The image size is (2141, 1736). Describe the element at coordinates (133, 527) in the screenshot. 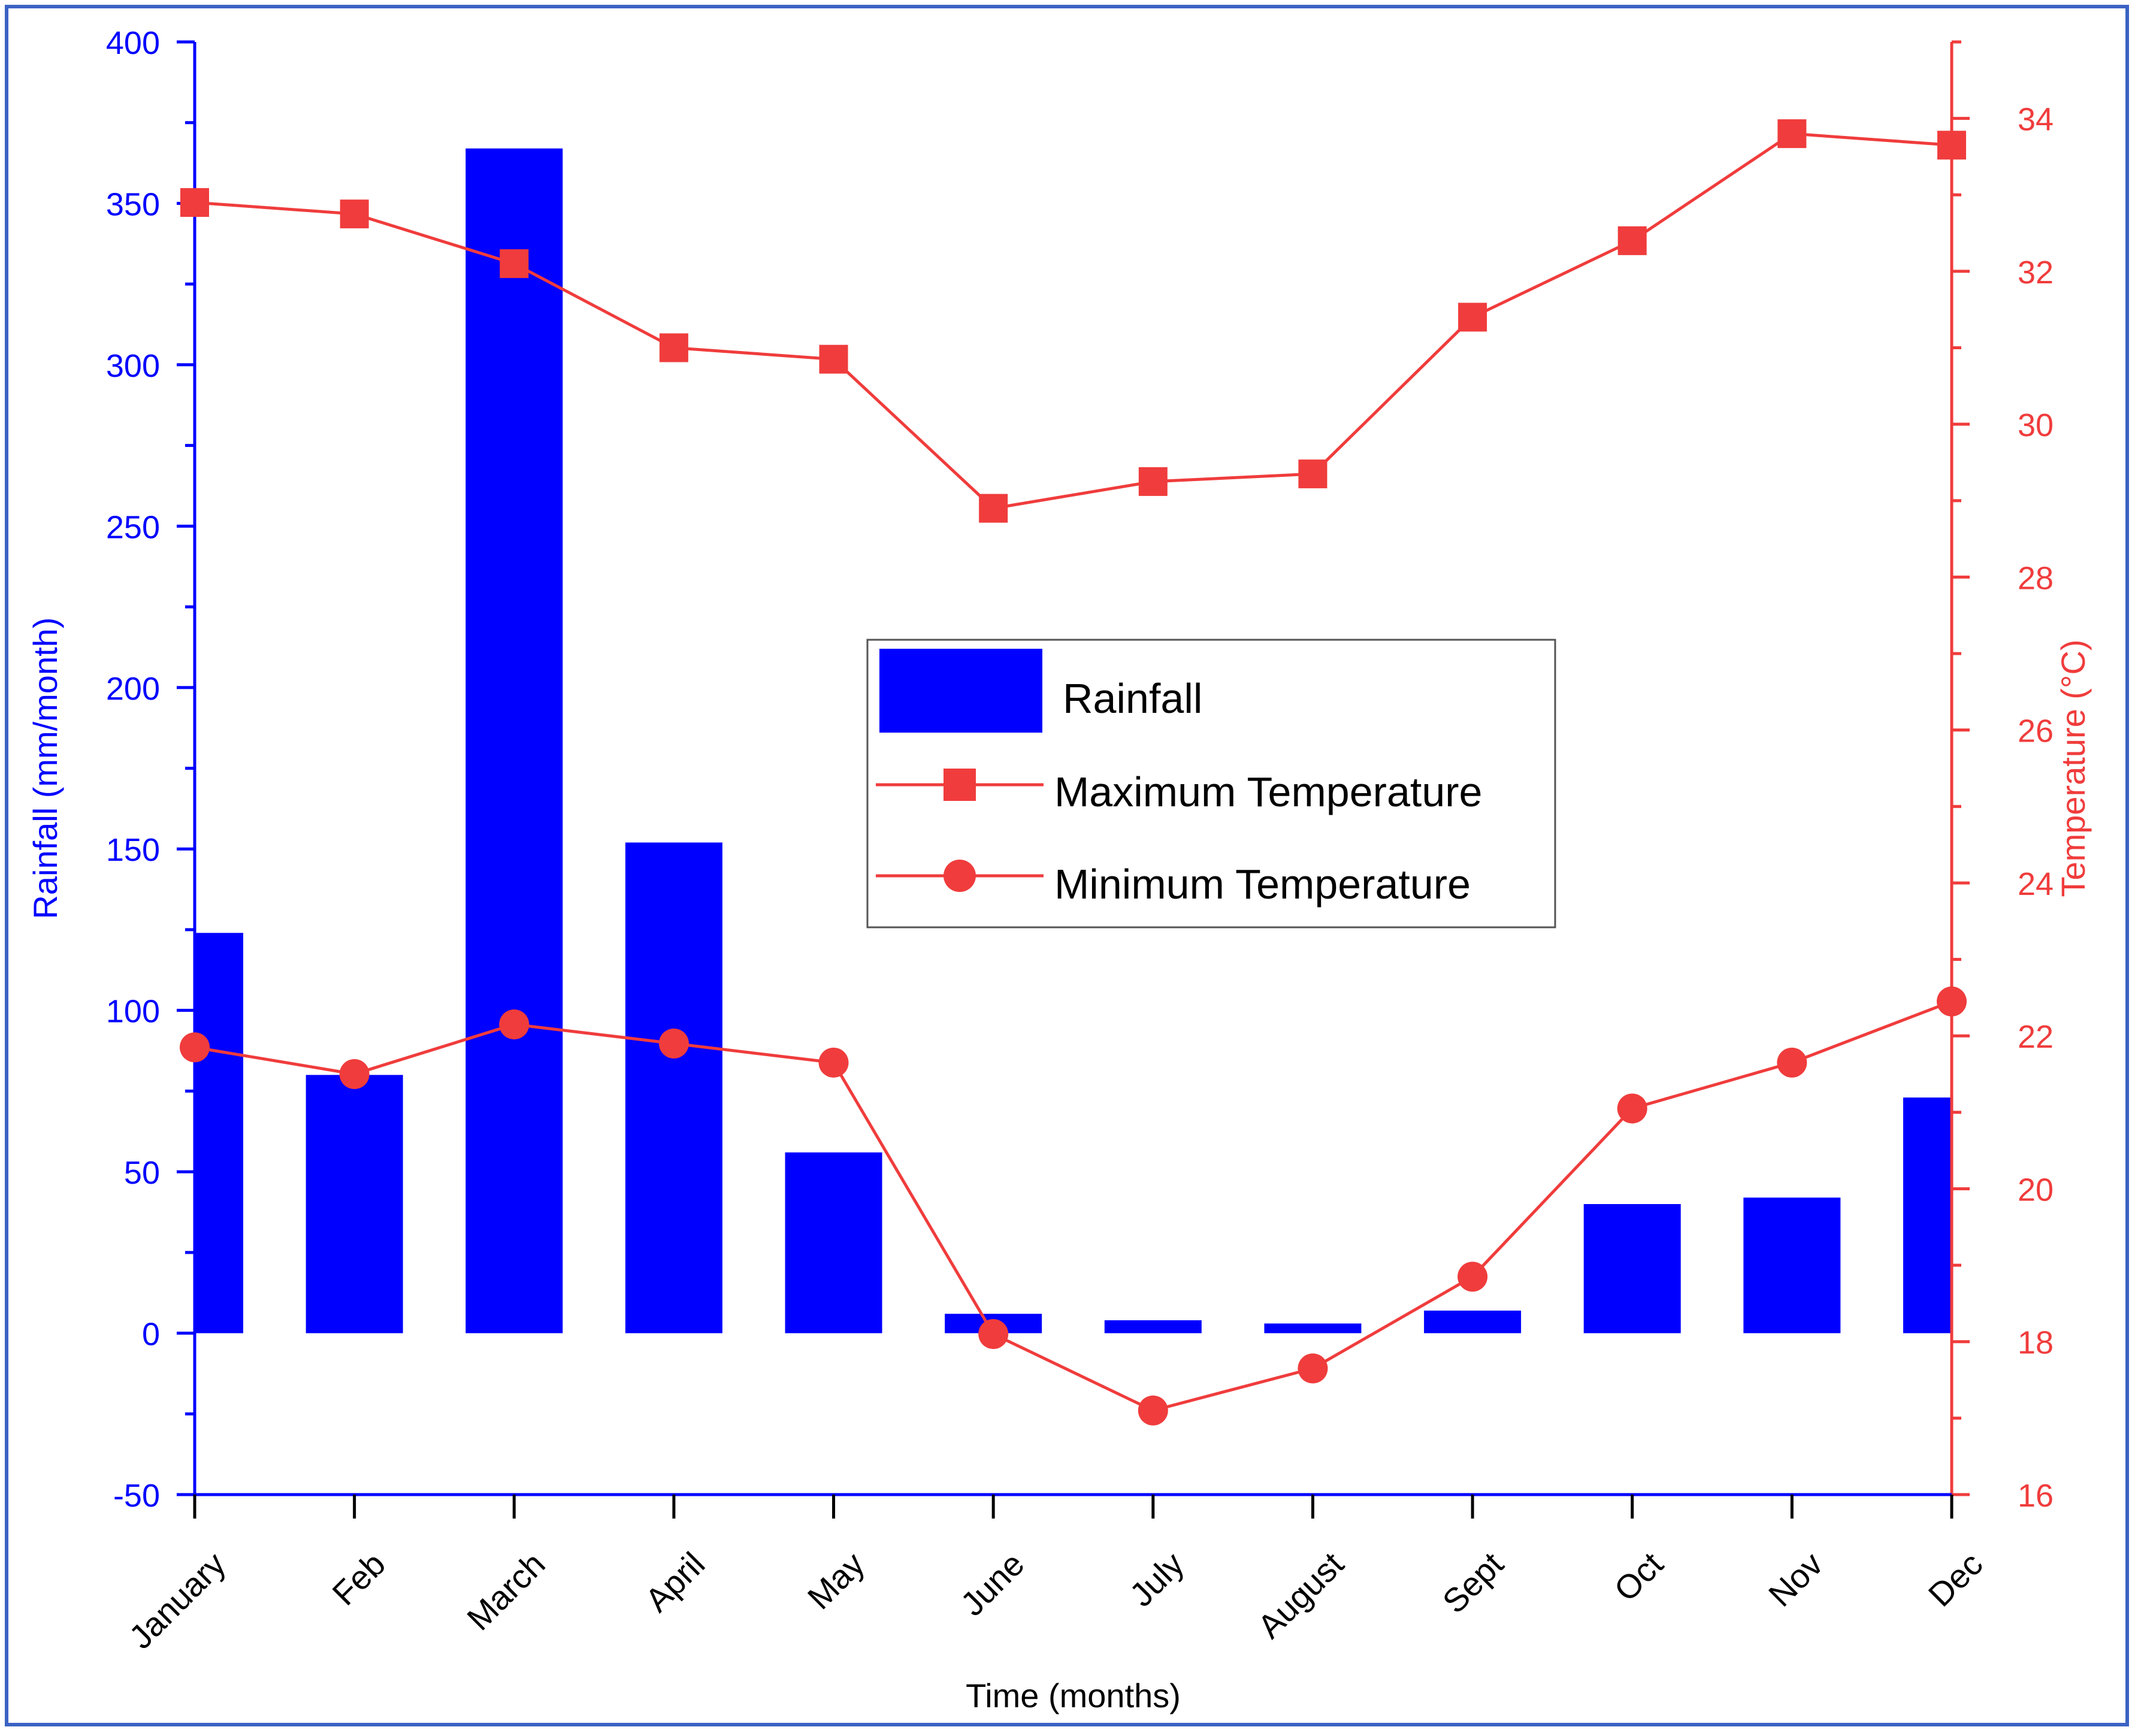

I see `left-tick-label: 250` at that location.